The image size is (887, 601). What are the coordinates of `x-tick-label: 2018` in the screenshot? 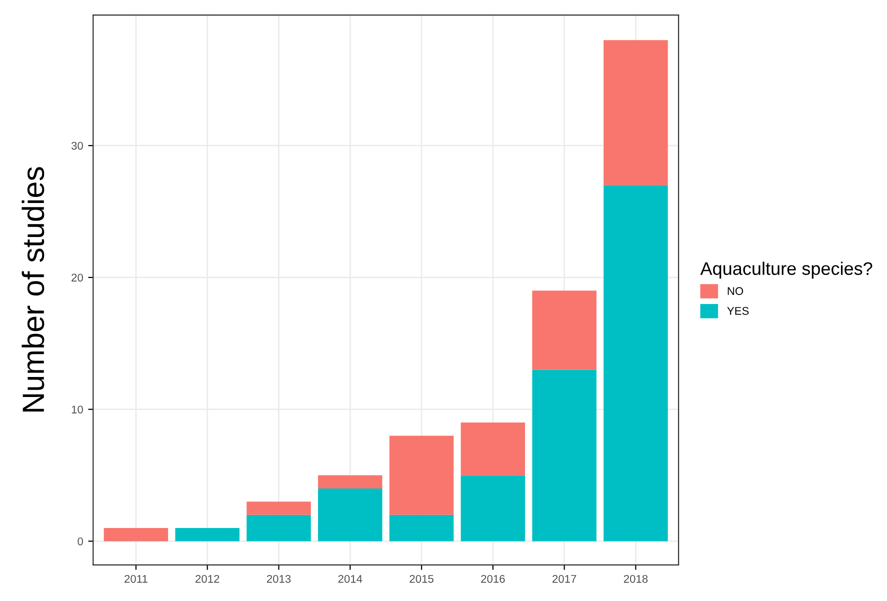 It's located at (636, 578).